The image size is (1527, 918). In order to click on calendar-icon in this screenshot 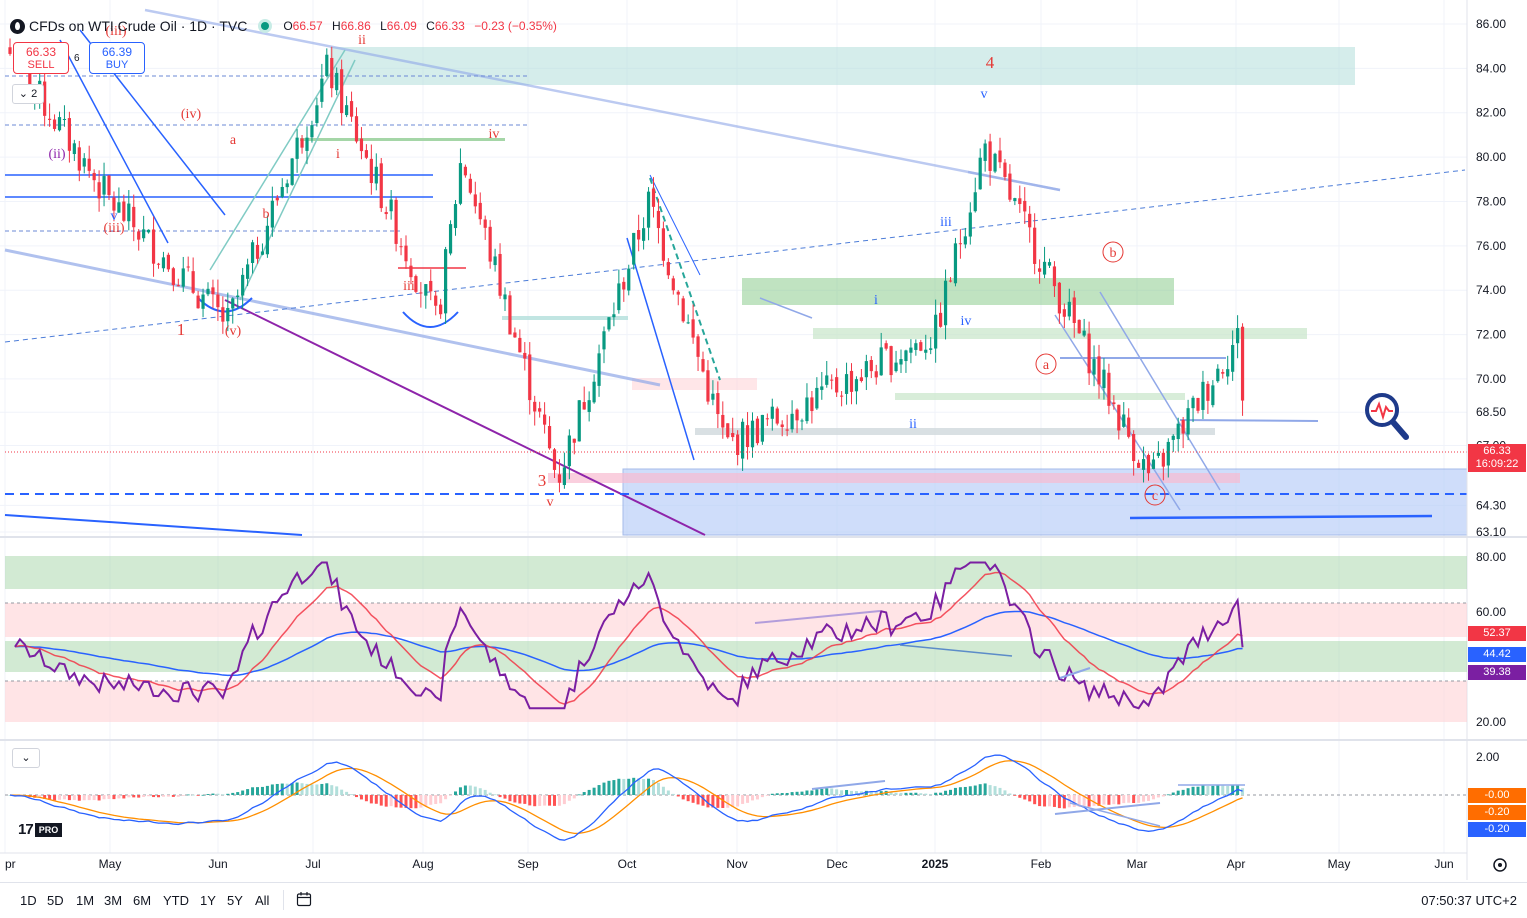, I will do `click(304, 899)`.